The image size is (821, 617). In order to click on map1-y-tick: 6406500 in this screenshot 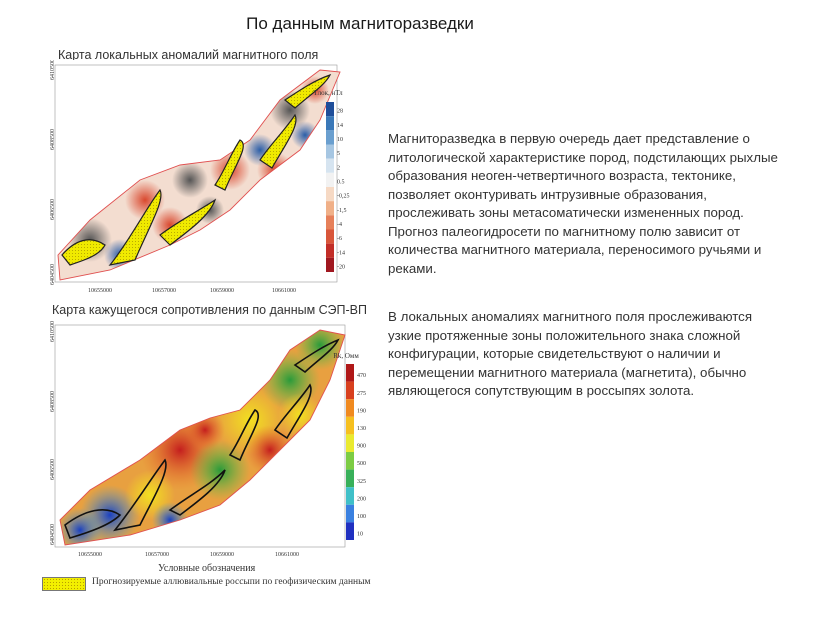, I will do `click(53, 209)`.